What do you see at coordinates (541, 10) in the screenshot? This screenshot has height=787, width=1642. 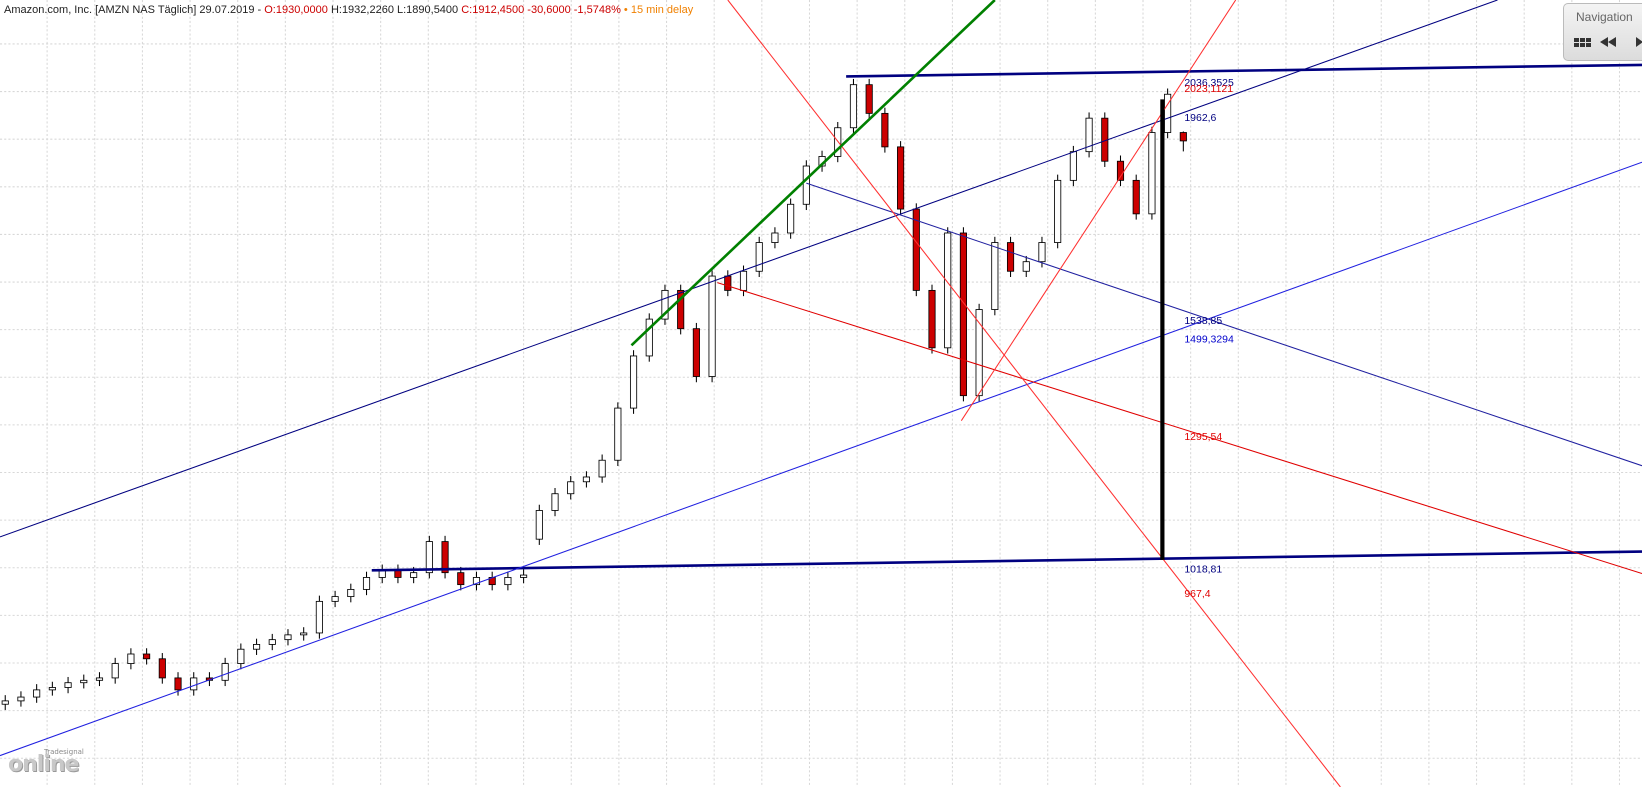 I see `close: C:1912,4500 -30,6000 -1,5748%` at bounding box center [541, 10].